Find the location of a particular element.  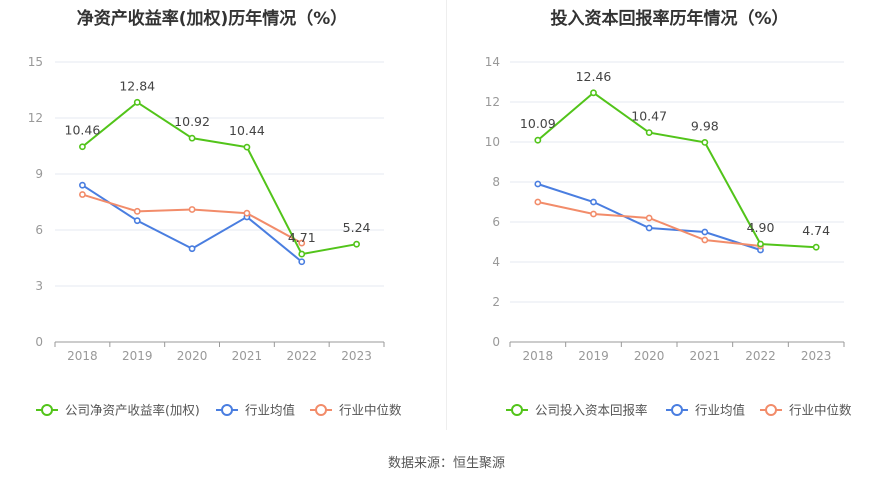

y-tick-label: 4 is located at coordinates (496, 262).